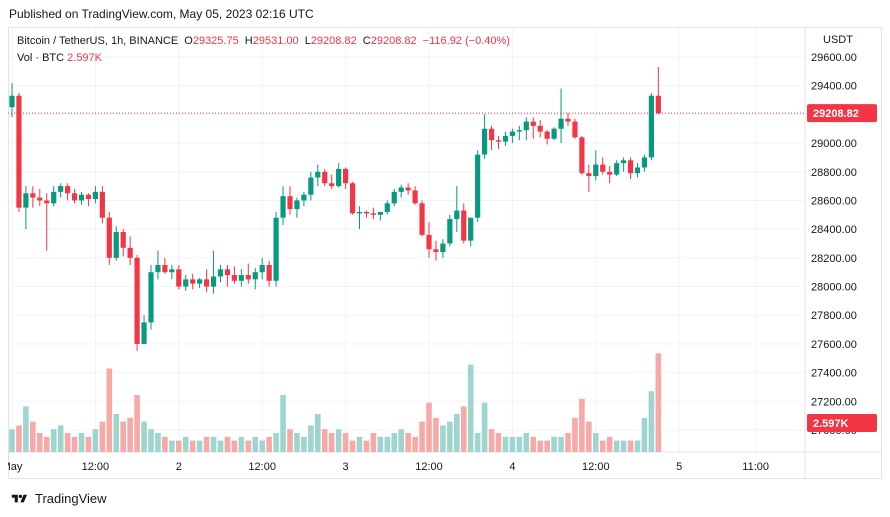 Image resolution: width=890 pixels, height=517 pixels. I want to click on symbol-title: Bitcoin / TetherUS, 1h, BINANCE, so click(98, 41).